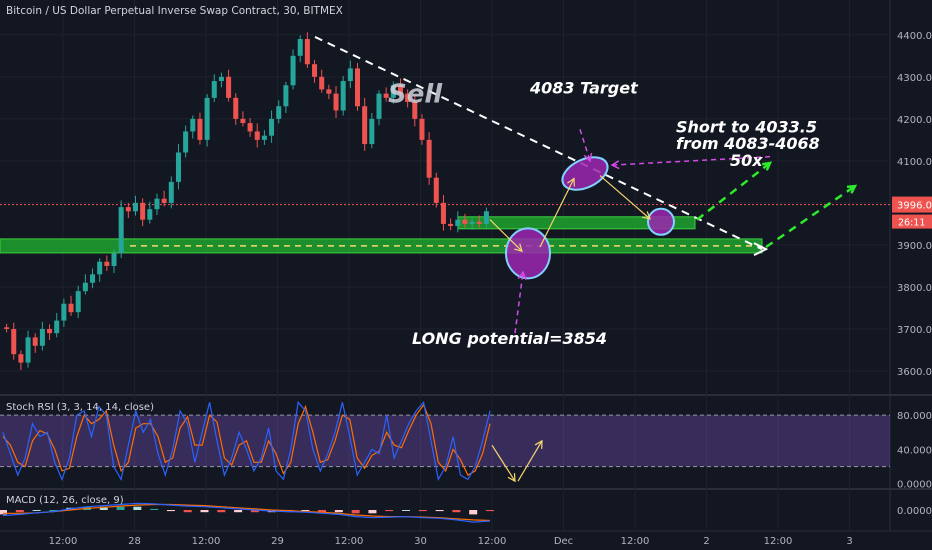 Image resolution: width=932 pixels, height=550 pixels. What do you see at coordinates (914, 485) in the screenshot?
I see `rsi-tick-label: 0.0000` at bounding box center [914, 485].